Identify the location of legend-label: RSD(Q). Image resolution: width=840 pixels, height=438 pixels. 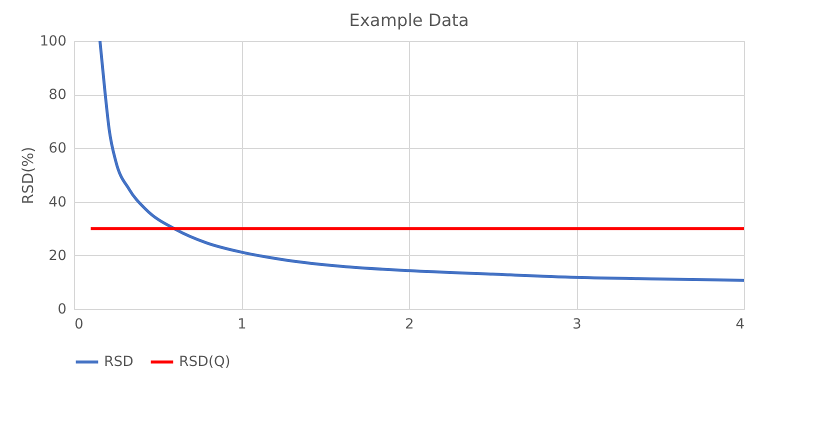
(204, 362).